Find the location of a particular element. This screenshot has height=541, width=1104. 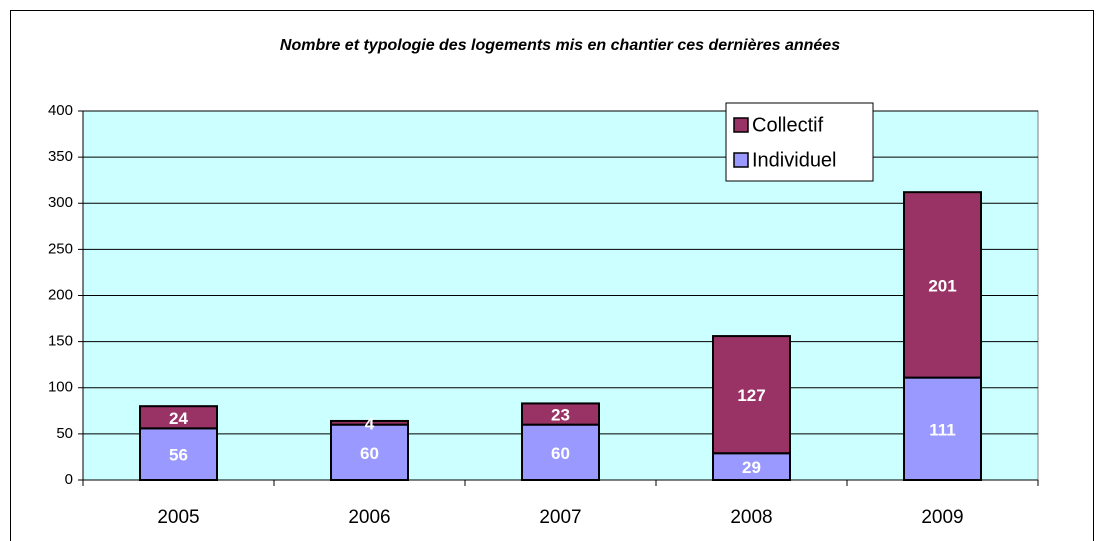

data-label: 4 is located at coordinates (370, 423).